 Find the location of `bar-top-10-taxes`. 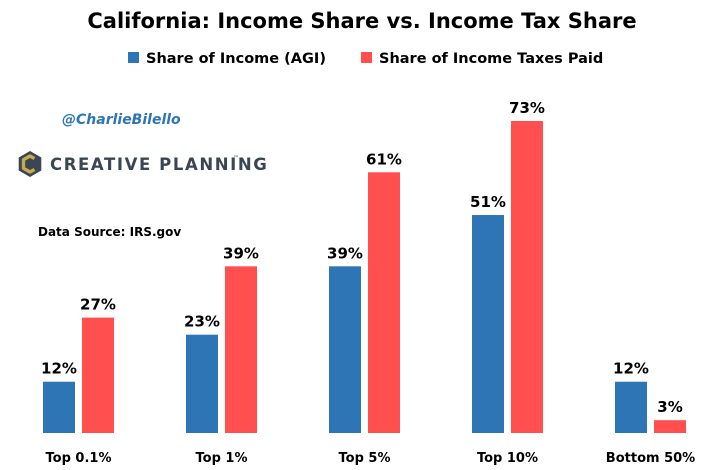

bar-top-10-taxes is located at coordinates (527, 277).